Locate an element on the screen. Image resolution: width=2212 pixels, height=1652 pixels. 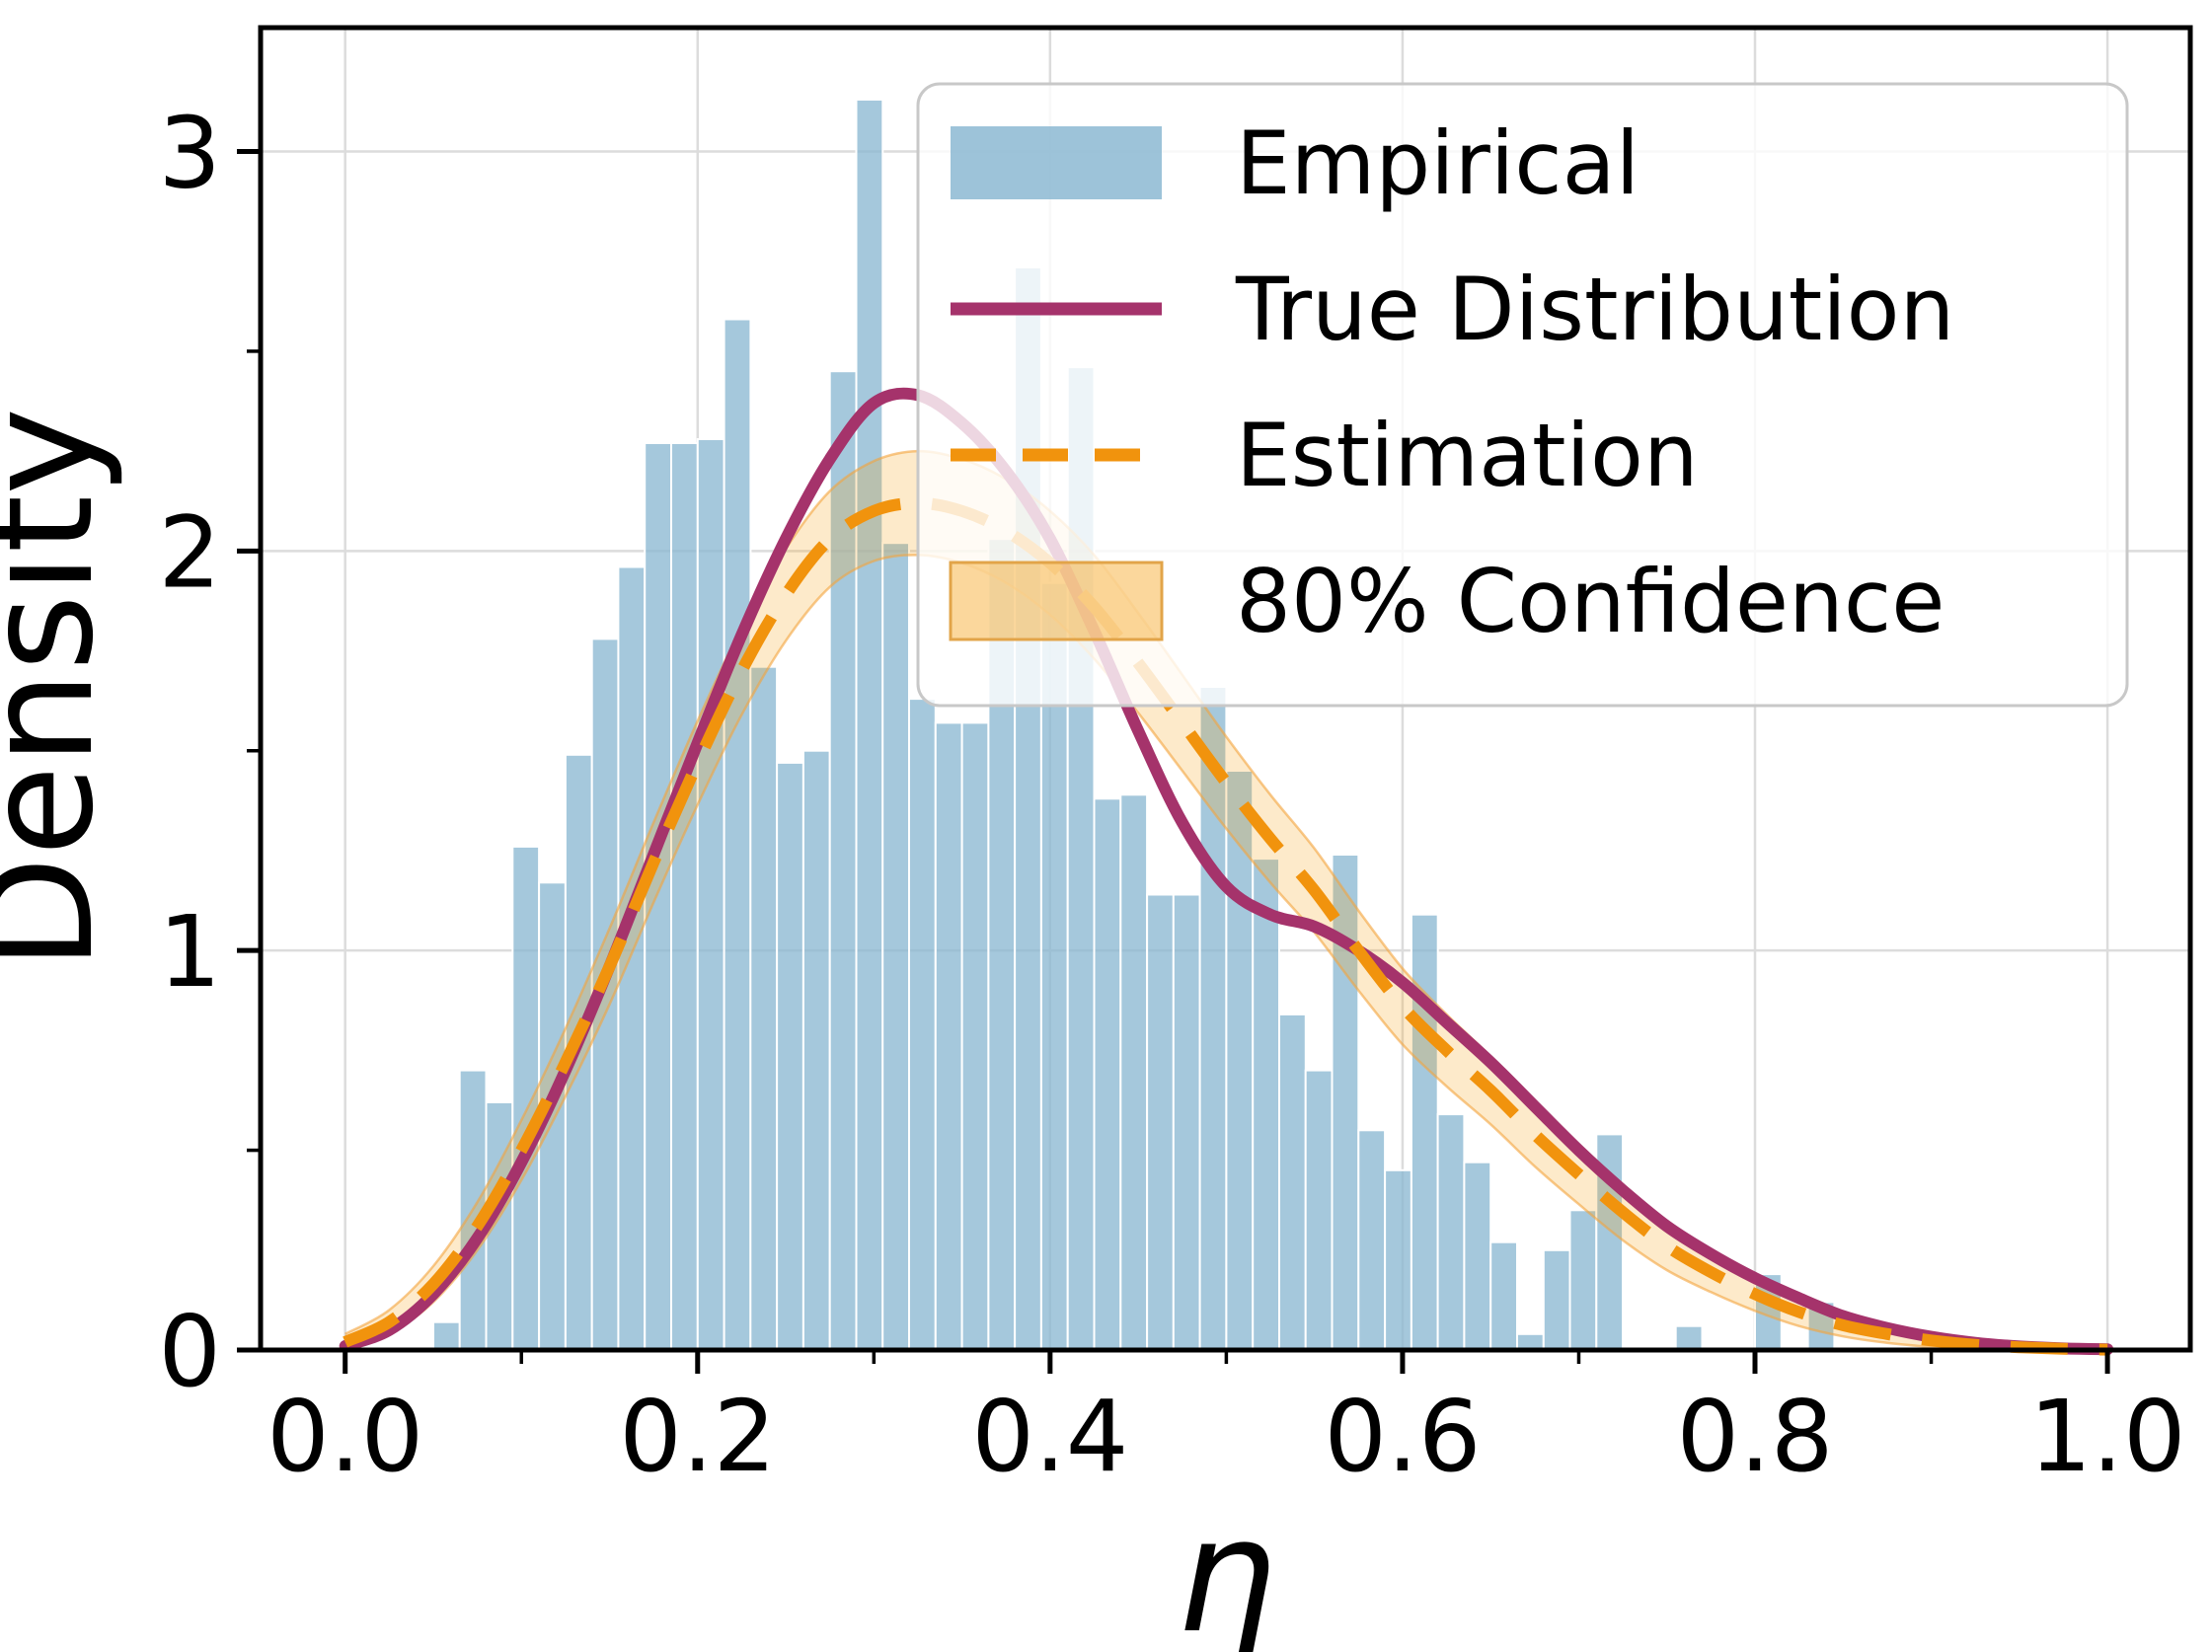
legend-item-estimation: Estimation is located at coordinates (1325, 456).